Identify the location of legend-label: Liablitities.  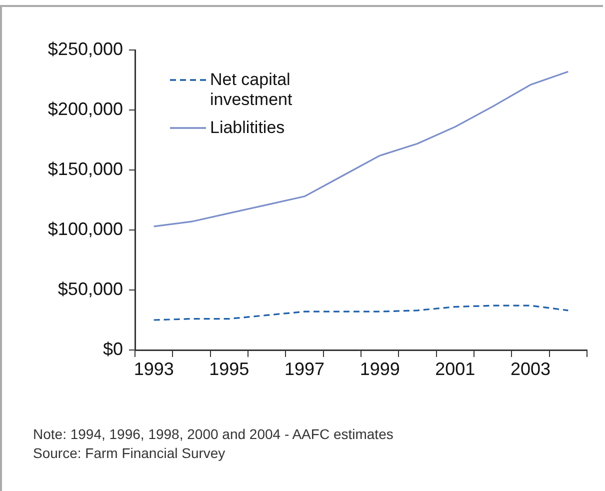
(248, 128).